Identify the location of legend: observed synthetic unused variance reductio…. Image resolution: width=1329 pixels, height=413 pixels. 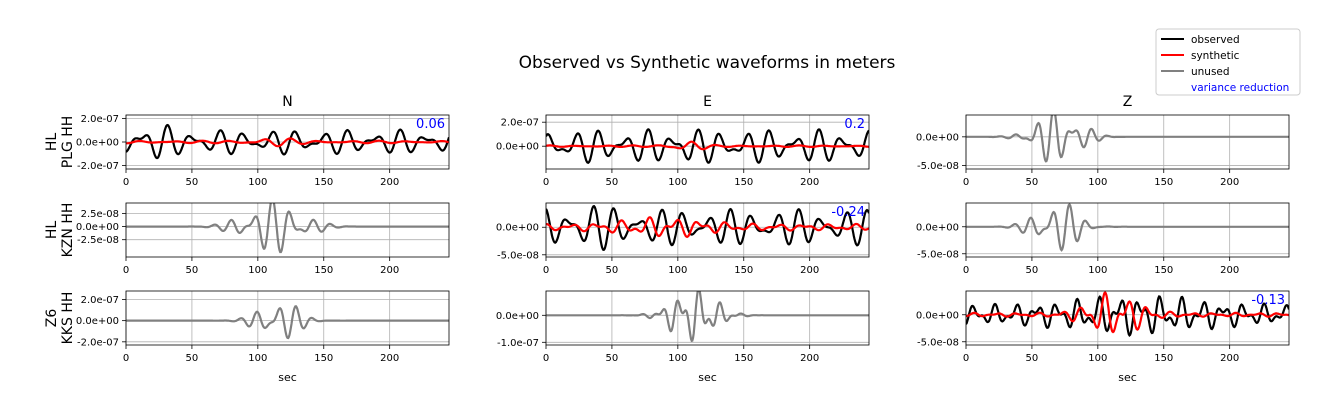
(1228, 62).